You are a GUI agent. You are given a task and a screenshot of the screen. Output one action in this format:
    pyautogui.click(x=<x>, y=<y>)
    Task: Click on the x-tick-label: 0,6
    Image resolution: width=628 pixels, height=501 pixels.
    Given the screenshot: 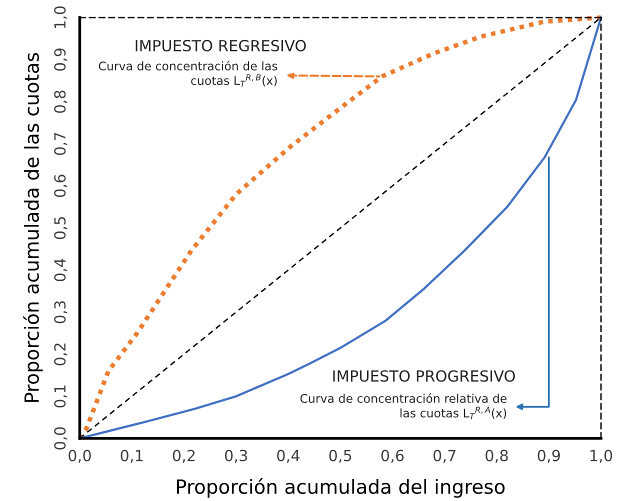 What is the action you would take?
    pyautogui.click(x=392, y=456)
    